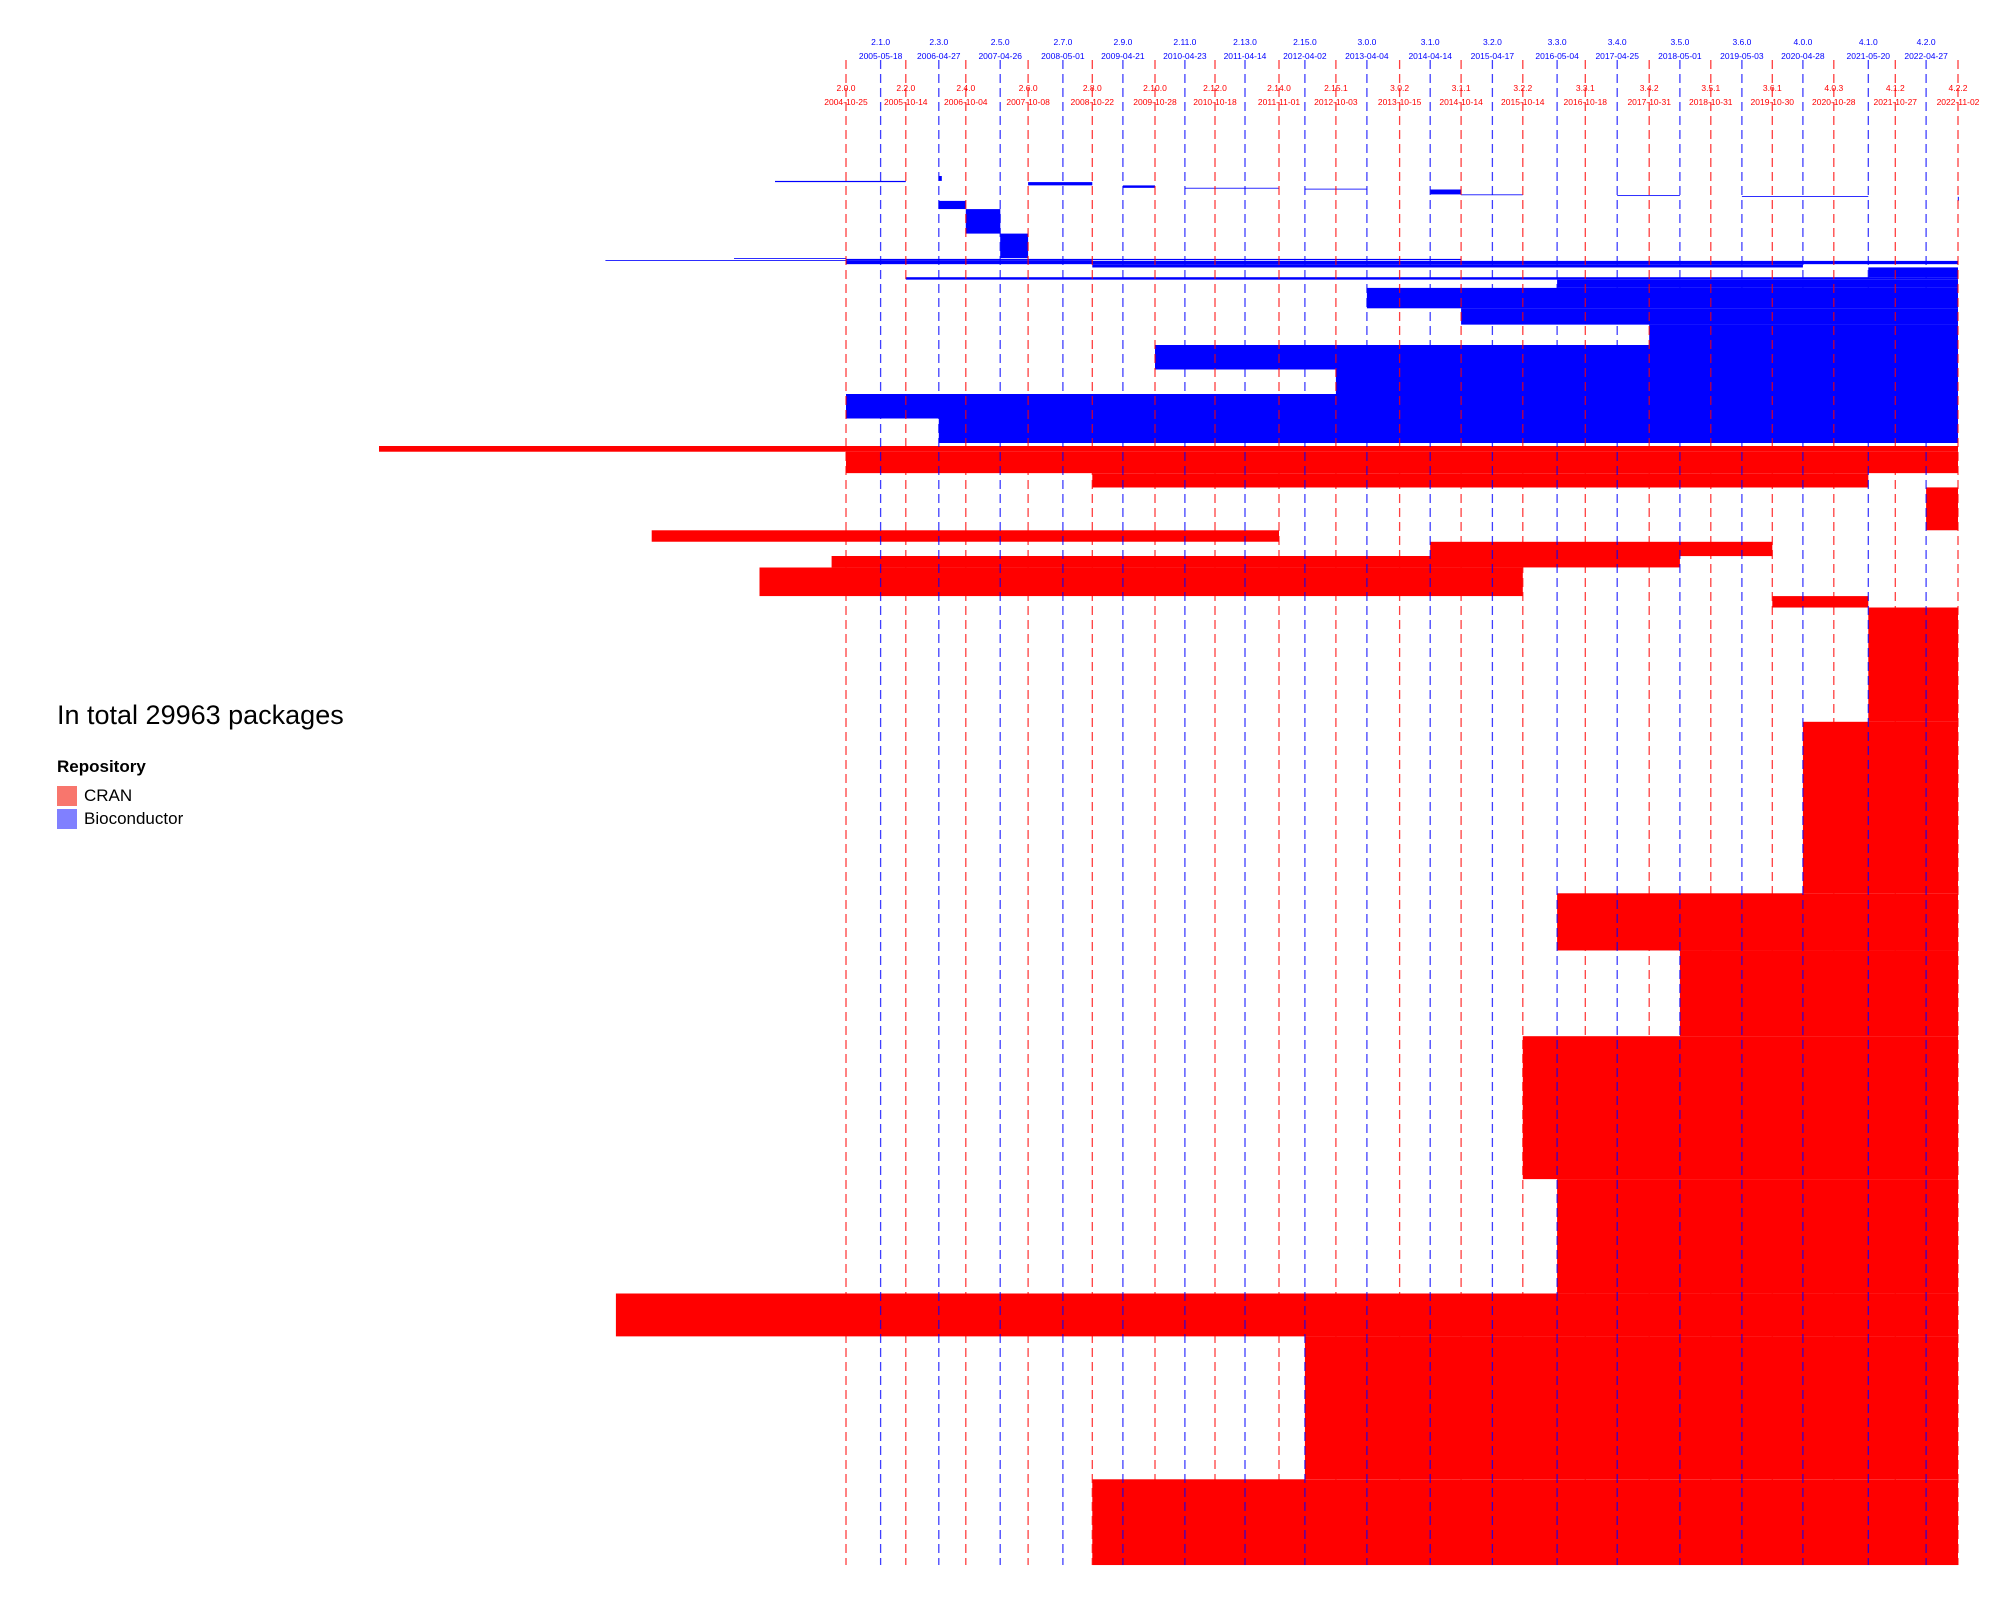 The width and height of the screenshot is (2000, 1600). I want to click on top-release-version-7: 2.15.0, so click(1305, 42).